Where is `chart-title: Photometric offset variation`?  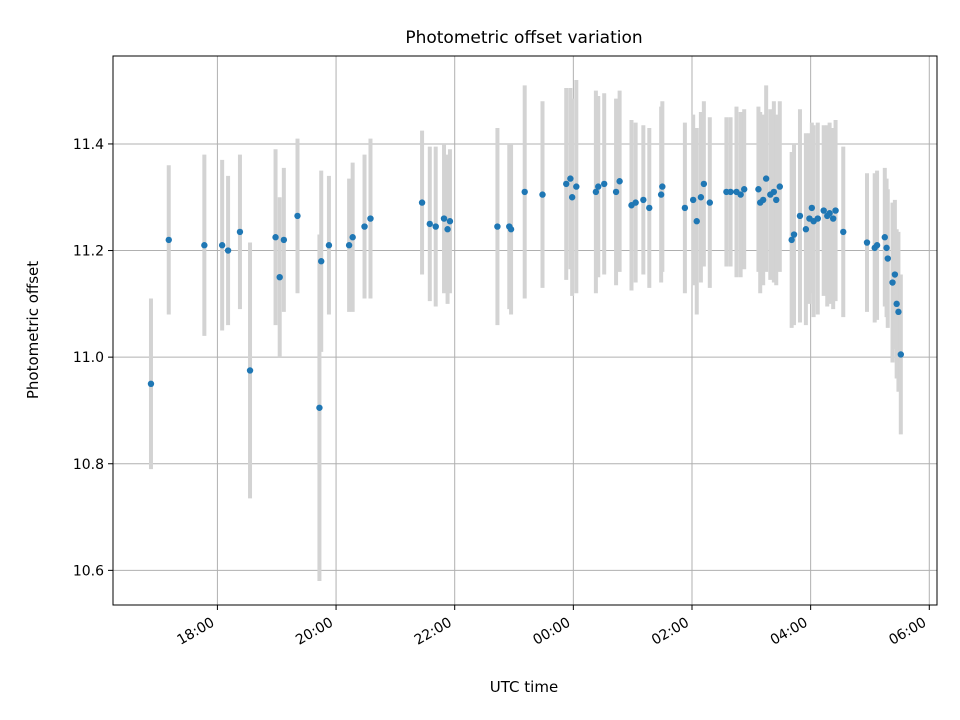 chart-title: Photometric offset variation is located at coordinates (523, 38).